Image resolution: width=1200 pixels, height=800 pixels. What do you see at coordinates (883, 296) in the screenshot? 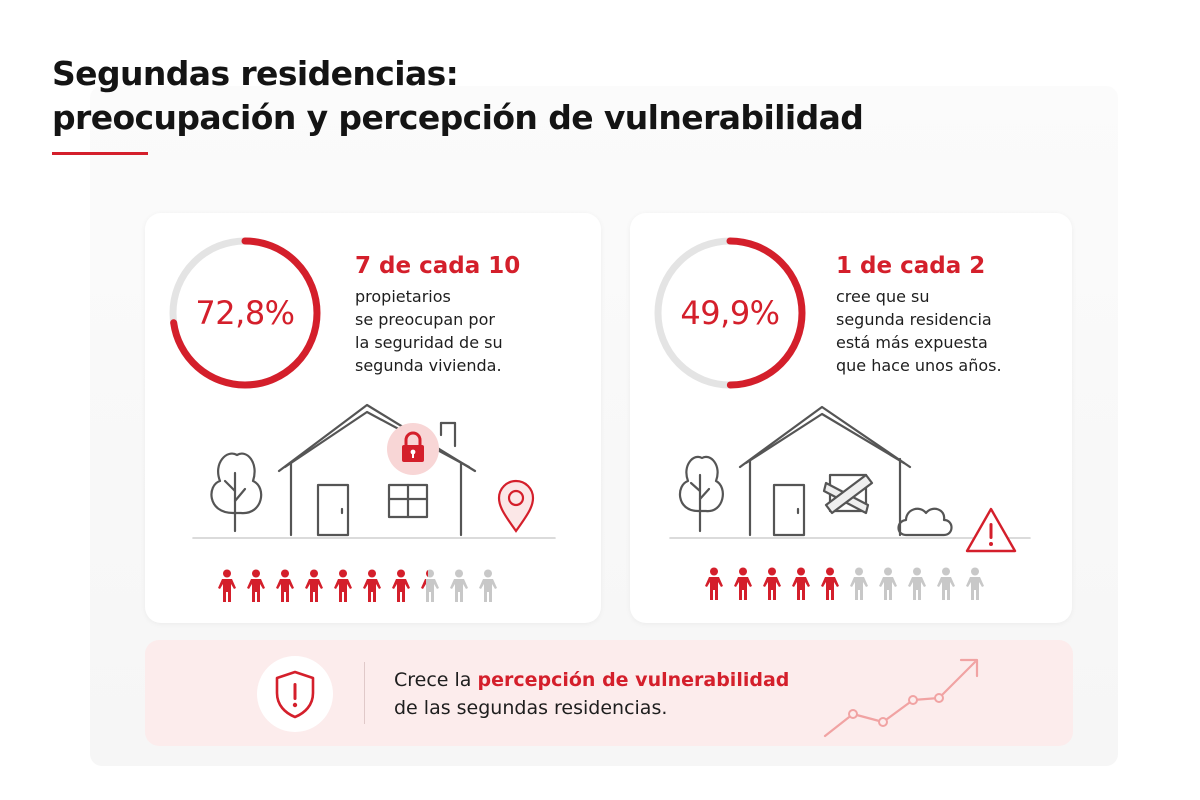
I see `stat-description-line: cree que su` at bounding box center [883, 296].